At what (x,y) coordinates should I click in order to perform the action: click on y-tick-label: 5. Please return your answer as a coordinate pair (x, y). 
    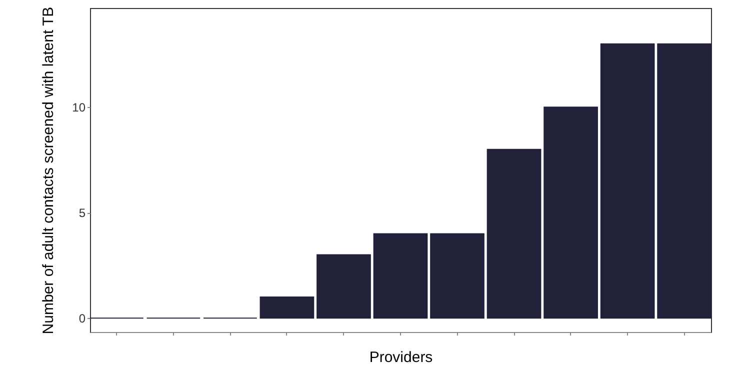
    Looking at the image, I should click on (82, 213).